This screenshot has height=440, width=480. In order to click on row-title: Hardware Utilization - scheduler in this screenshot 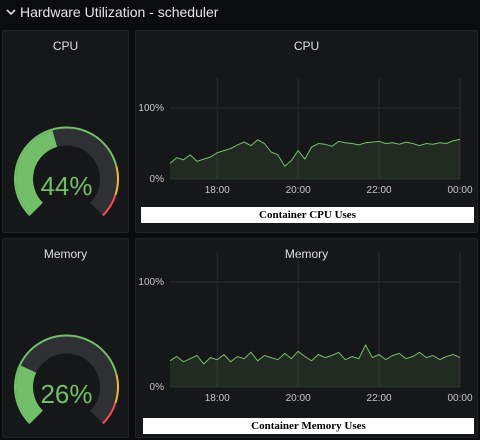, I will do `click(119, 12)`.